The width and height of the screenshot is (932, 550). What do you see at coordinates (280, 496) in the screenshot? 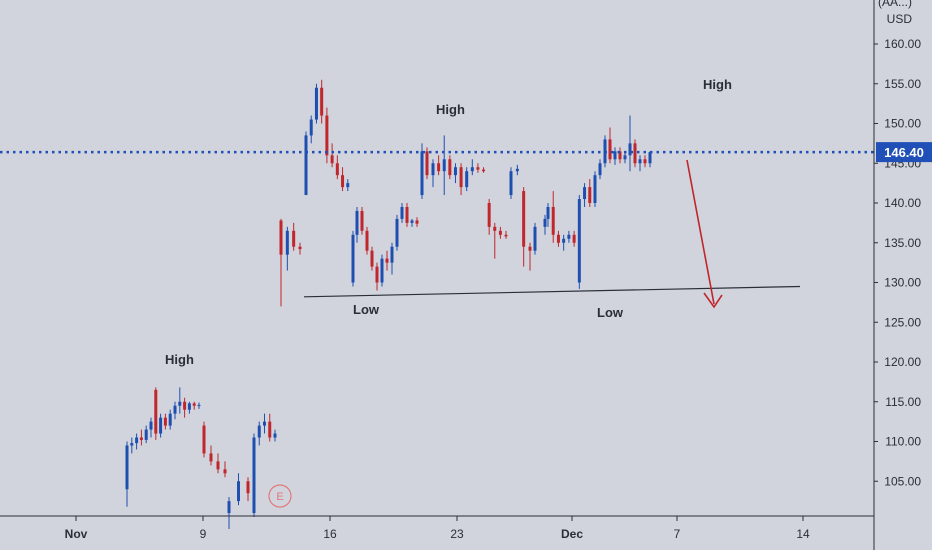
I see `earnings-event-marker: E` at bounding box center [280, 496].